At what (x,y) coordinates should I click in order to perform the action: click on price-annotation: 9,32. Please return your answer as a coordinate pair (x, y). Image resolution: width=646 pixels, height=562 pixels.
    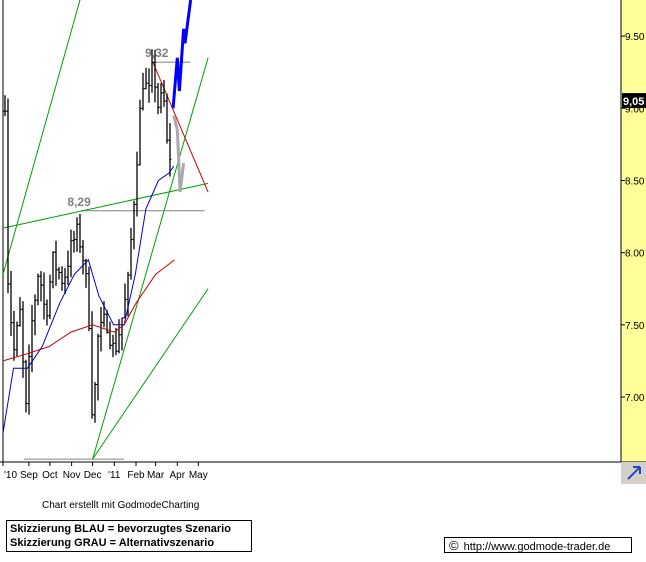
    Looking at the image, I should click on (157, 53).